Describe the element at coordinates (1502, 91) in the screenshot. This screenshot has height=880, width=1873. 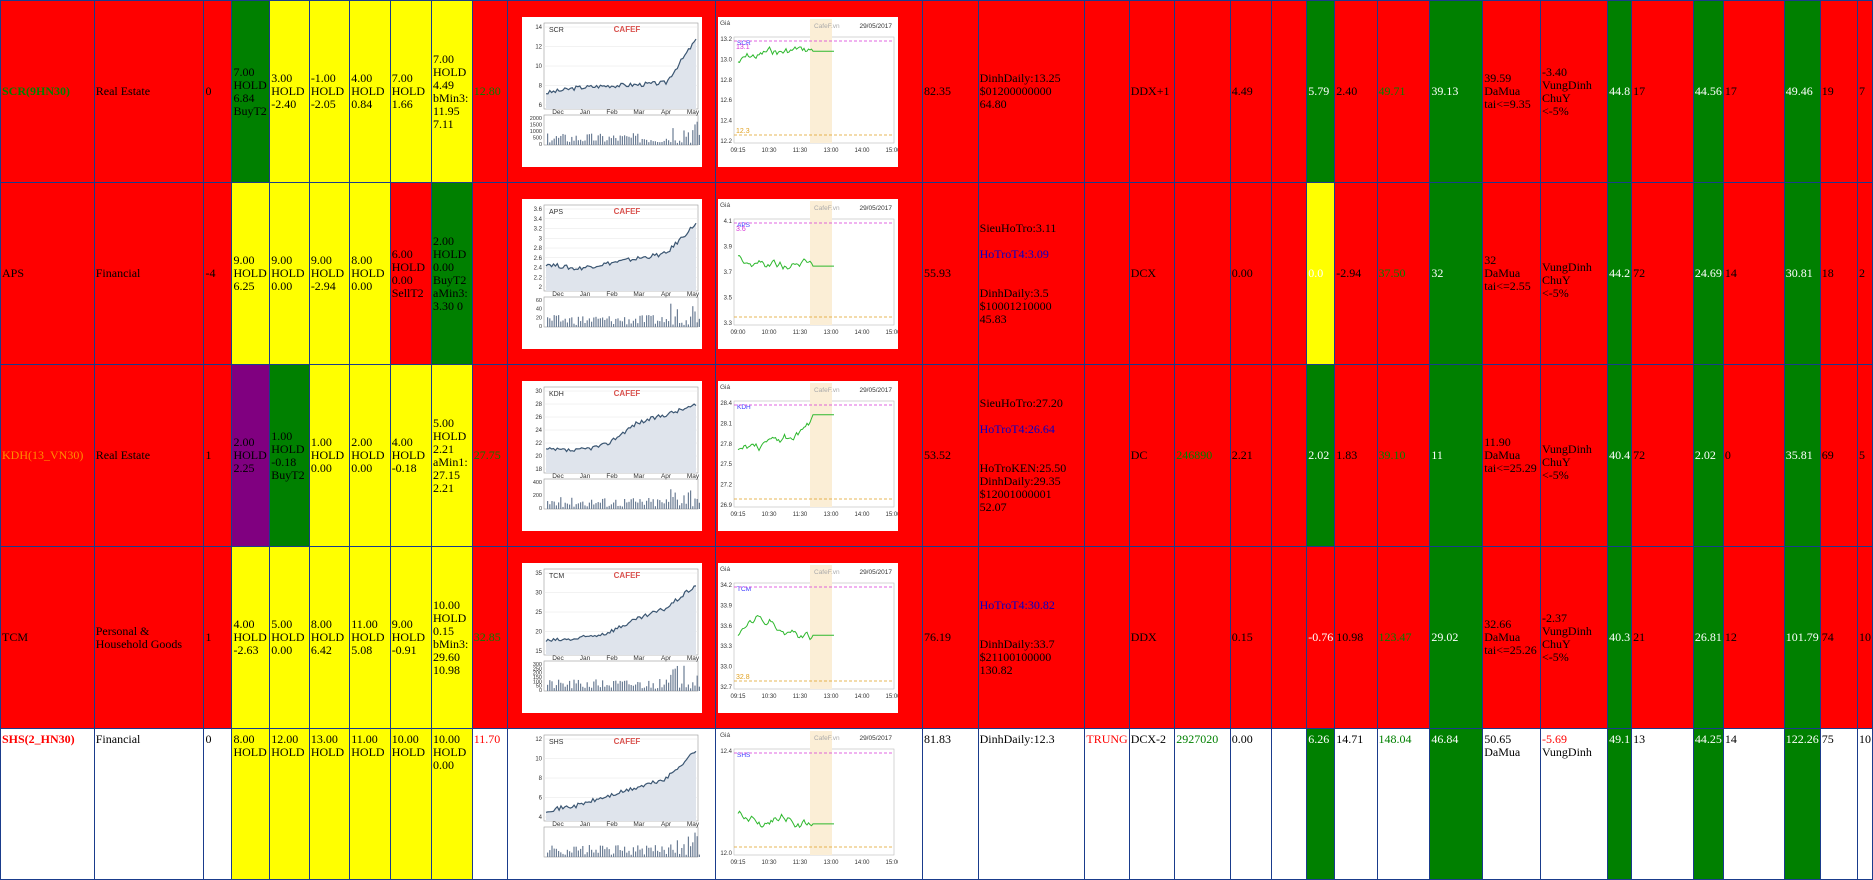
I see `damua-line: DaMua` at that location.